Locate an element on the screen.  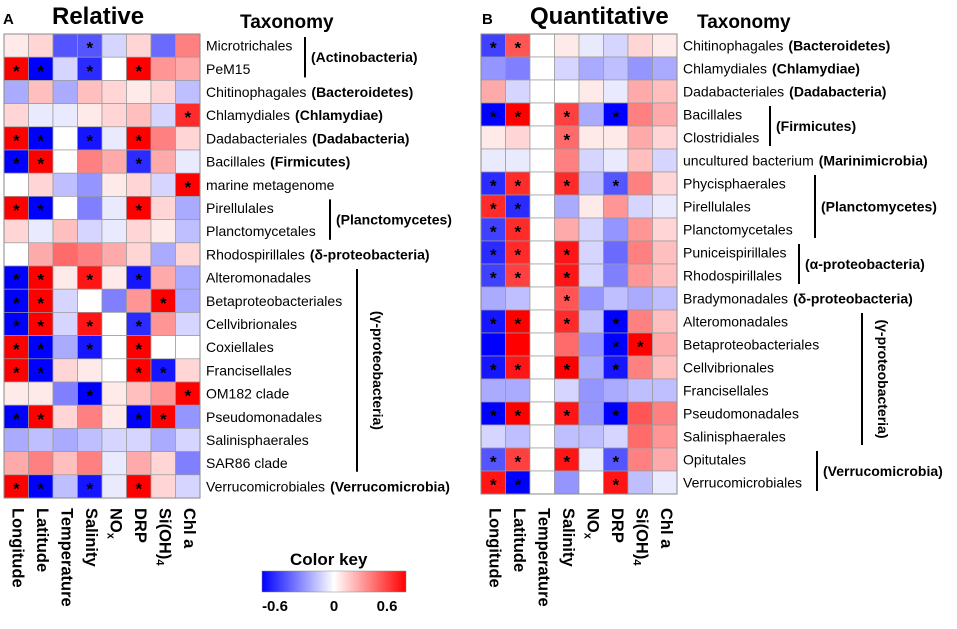
panel-b-cell-salinisphaerales-si-oh is located at coordinates (640, 436).